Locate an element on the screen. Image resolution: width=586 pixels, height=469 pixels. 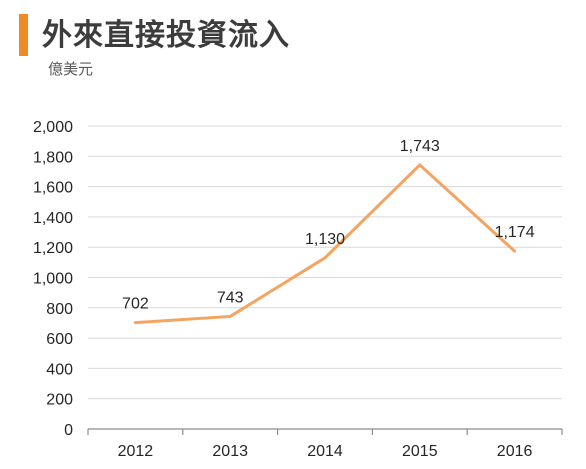
y-tick-label: 800 is located at coordinates (59, 309).